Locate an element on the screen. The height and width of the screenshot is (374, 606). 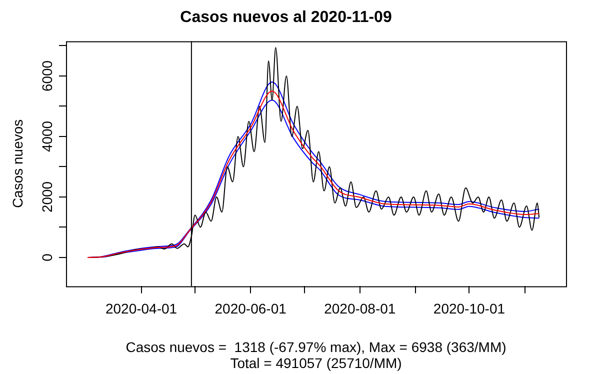
y-tick-label: 6000 is located at coordinates (46, 76).